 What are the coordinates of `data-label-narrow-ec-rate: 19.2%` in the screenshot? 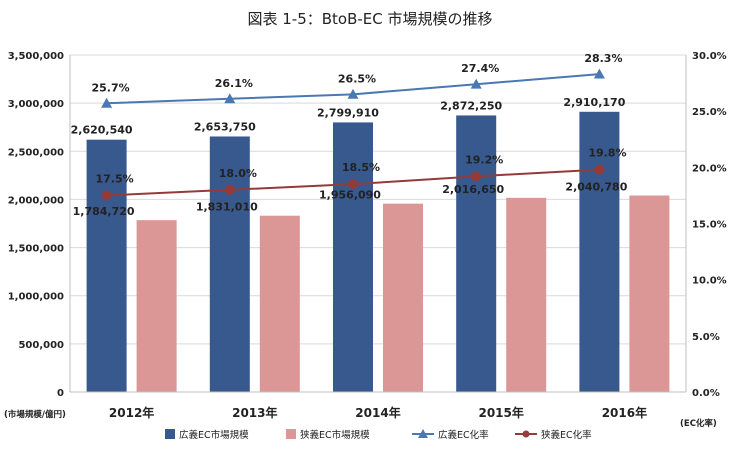 It's located at (484, 159).